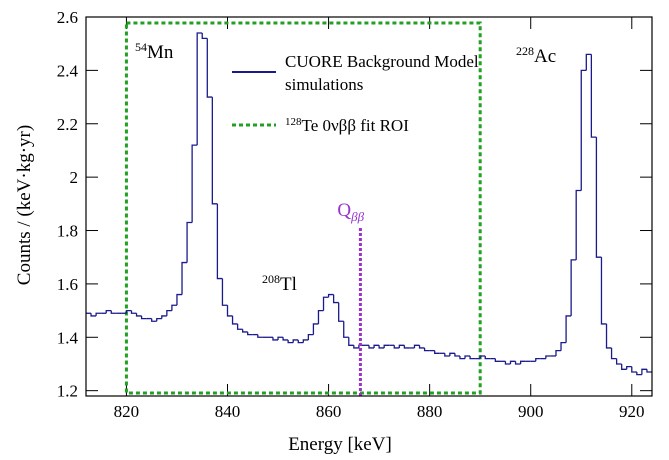  I want to click on legend-text: Te 0νββ fit ROI, so click(356, 125).